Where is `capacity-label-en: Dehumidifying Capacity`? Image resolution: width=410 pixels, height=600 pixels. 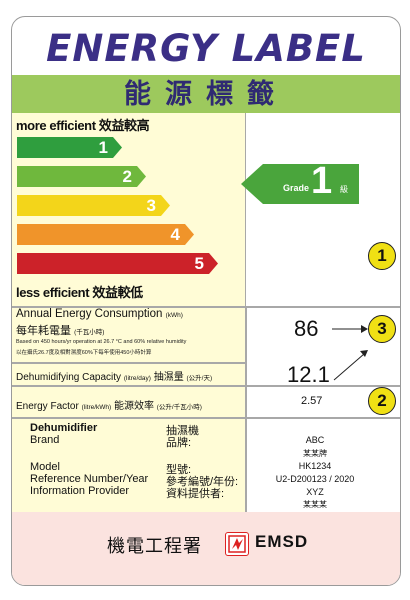 capacity-label-en: Dehumidifying Capacity is located at coordinates (69, 377).